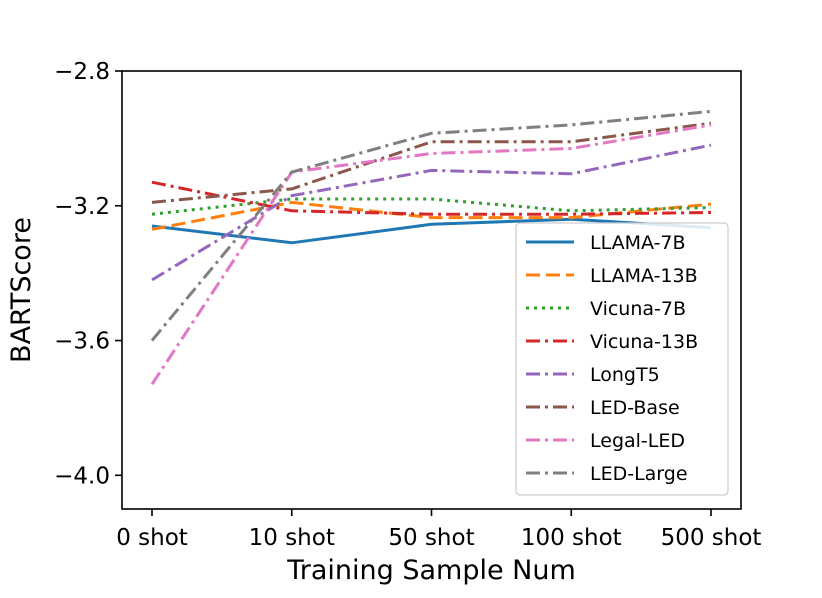  I want to click on series-line-vicuna-13b, so click(431, 198).